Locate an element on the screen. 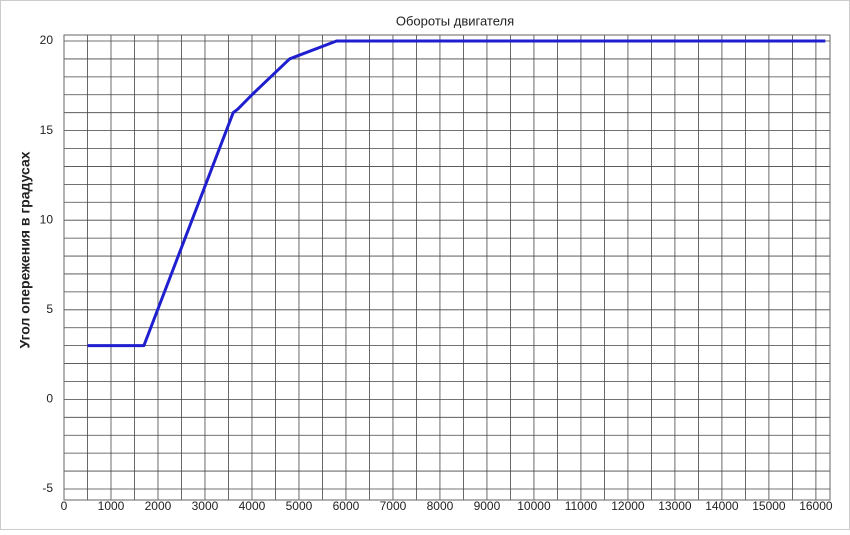 This screenshot has height=535, width=850. x-tick-label: 10000 is located at coordinates (534, 506).